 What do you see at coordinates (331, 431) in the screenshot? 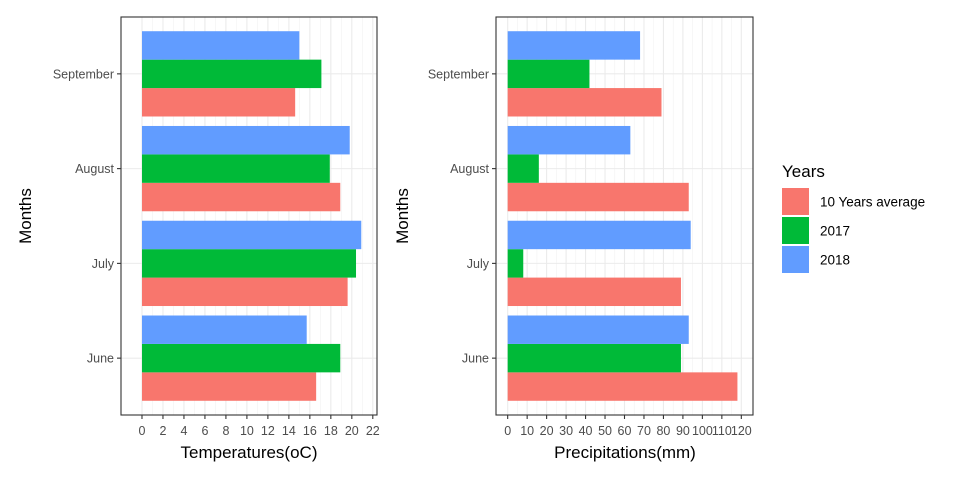
I see `x-tick-label: 18` at bounding box center [331, 431].